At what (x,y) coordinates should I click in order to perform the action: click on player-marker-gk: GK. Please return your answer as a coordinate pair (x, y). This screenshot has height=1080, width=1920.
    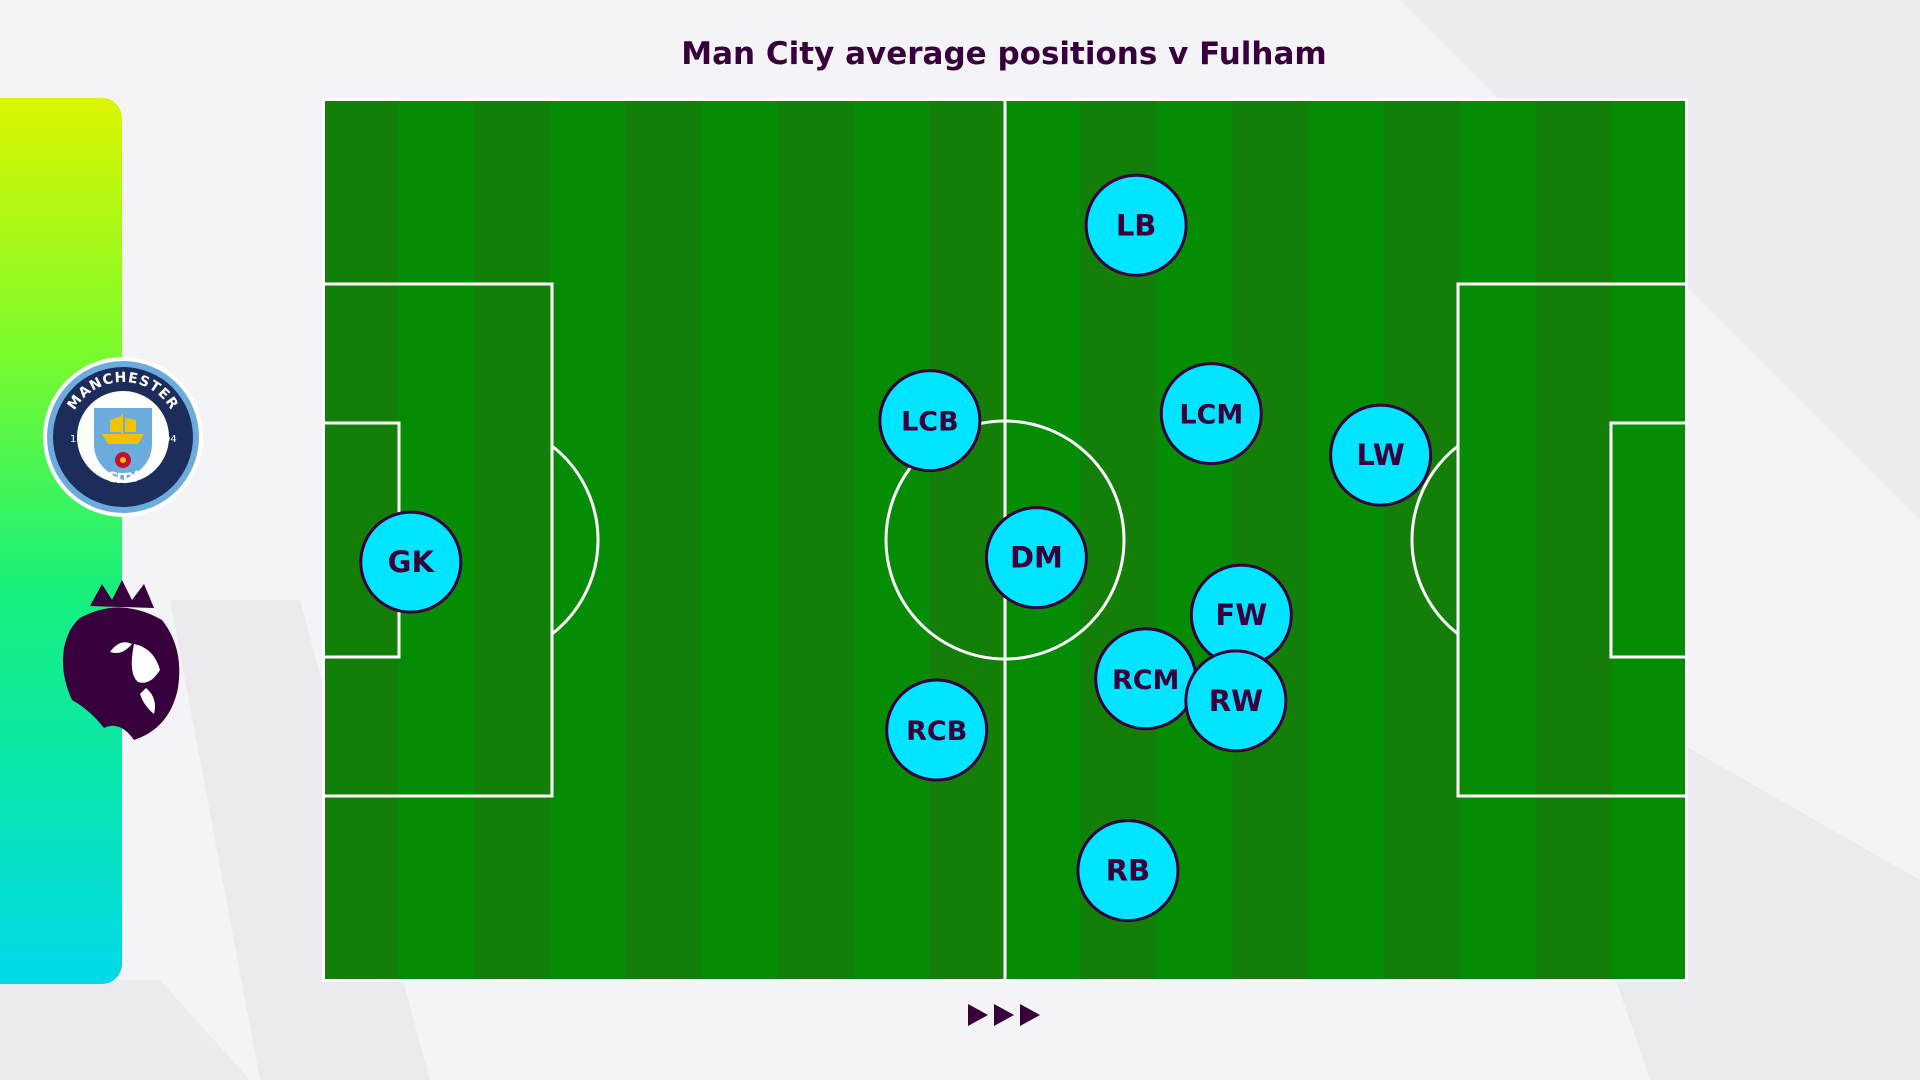
    Looking at the image, I should click on (411, 562).